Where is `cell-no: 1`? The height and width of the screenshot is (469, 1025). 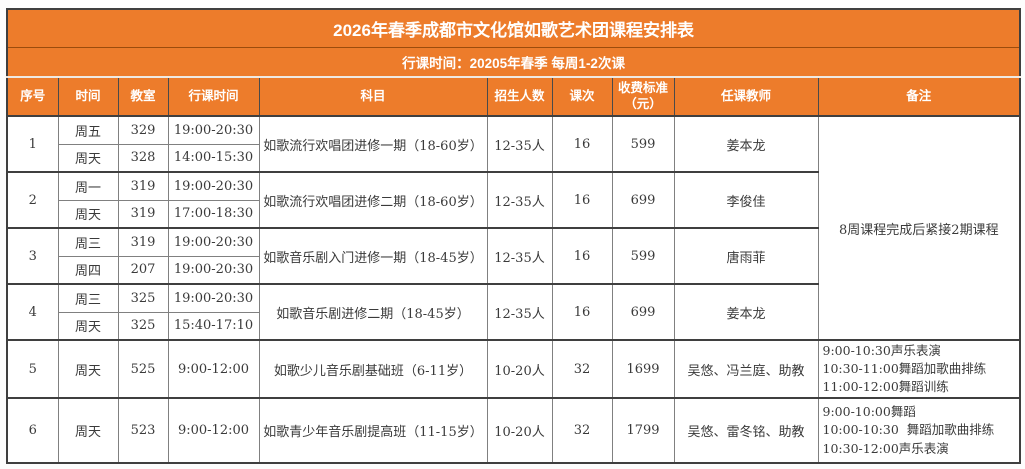
cell-no: 1 is located at coordinates (32, 144).